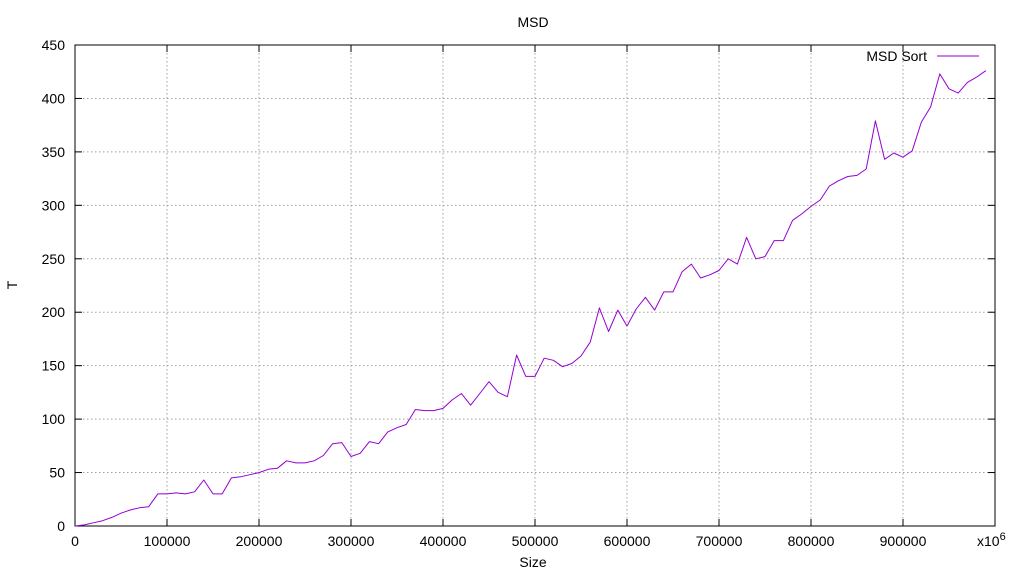 This screenshot has height=581, width=1024. What do you see at coordinates (61, 526) in the screenshot?
I see `y-tick-label: 0` at bounding box center [61, 526].